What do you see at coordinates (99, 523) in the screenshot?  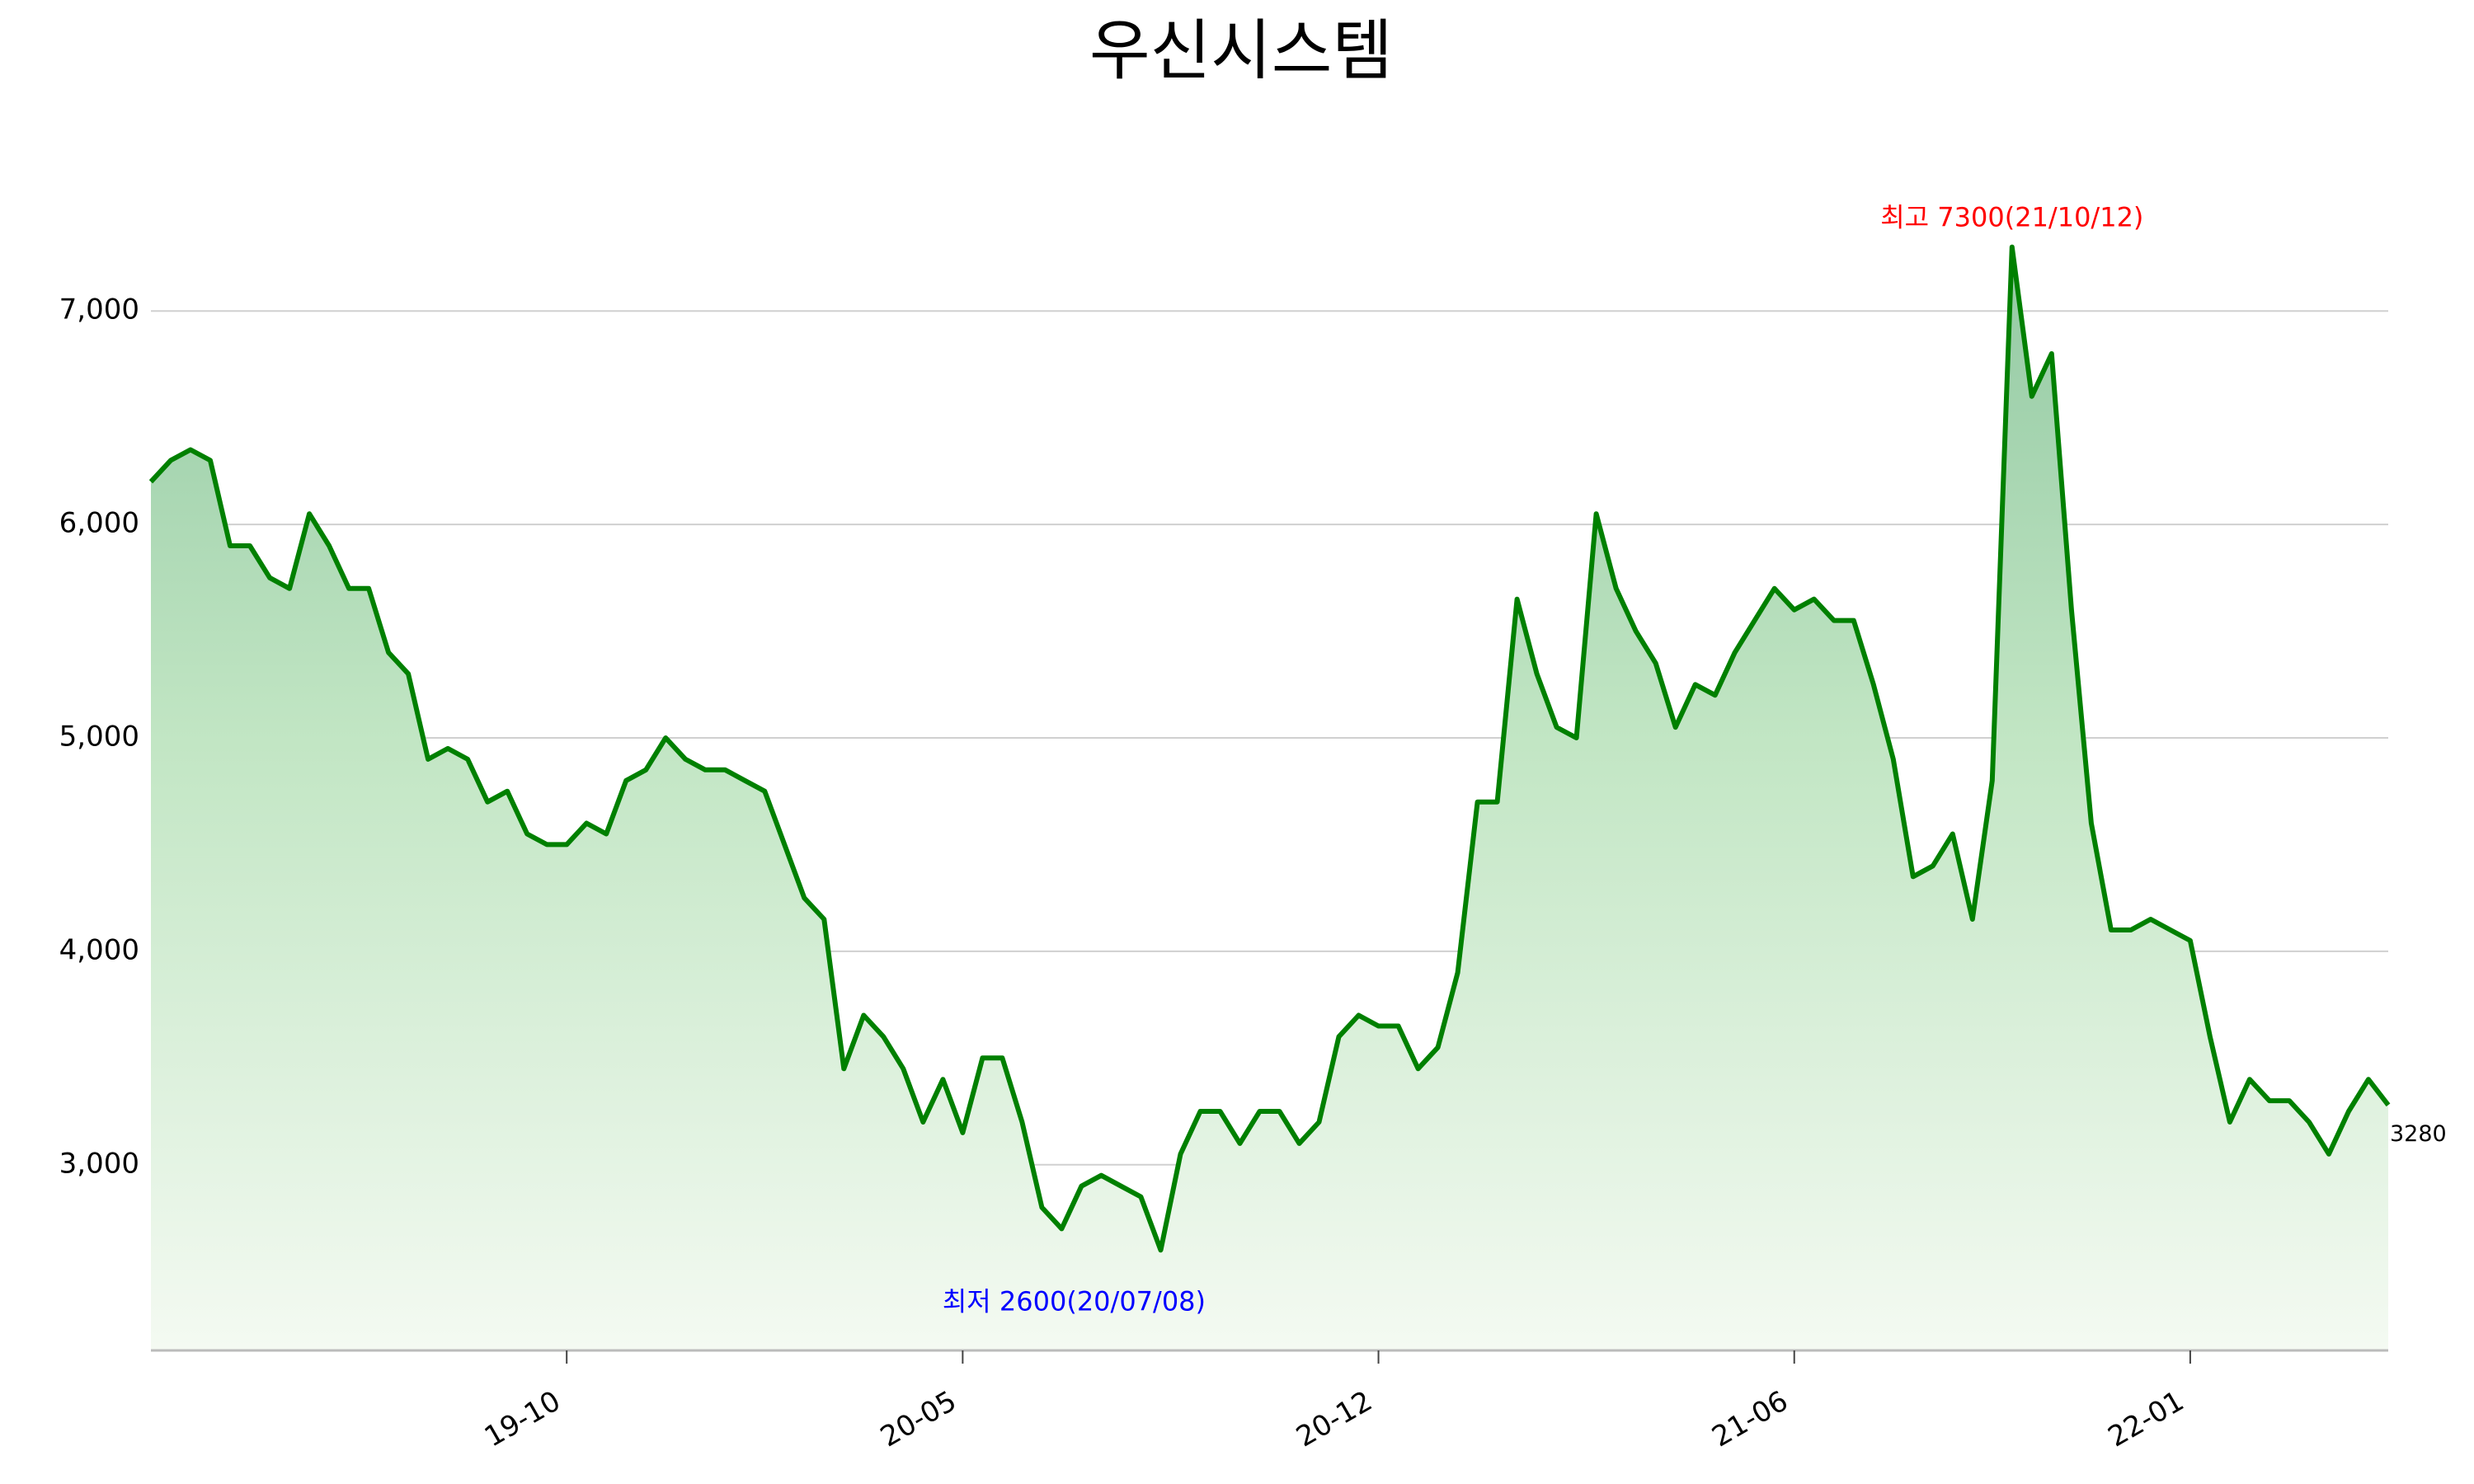 I see `y-tick-label: 6,000` at bounding box center [99, 523].